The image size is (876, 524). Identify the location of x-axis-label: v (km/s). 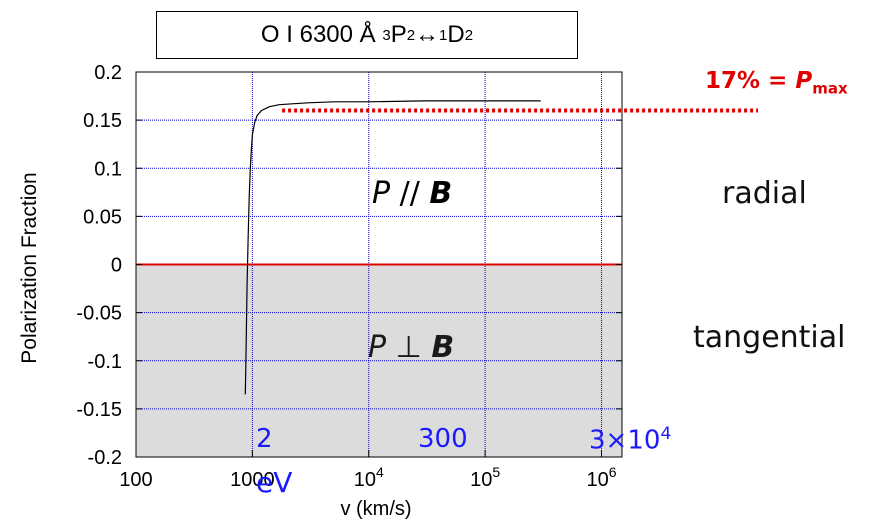
(375, 509).